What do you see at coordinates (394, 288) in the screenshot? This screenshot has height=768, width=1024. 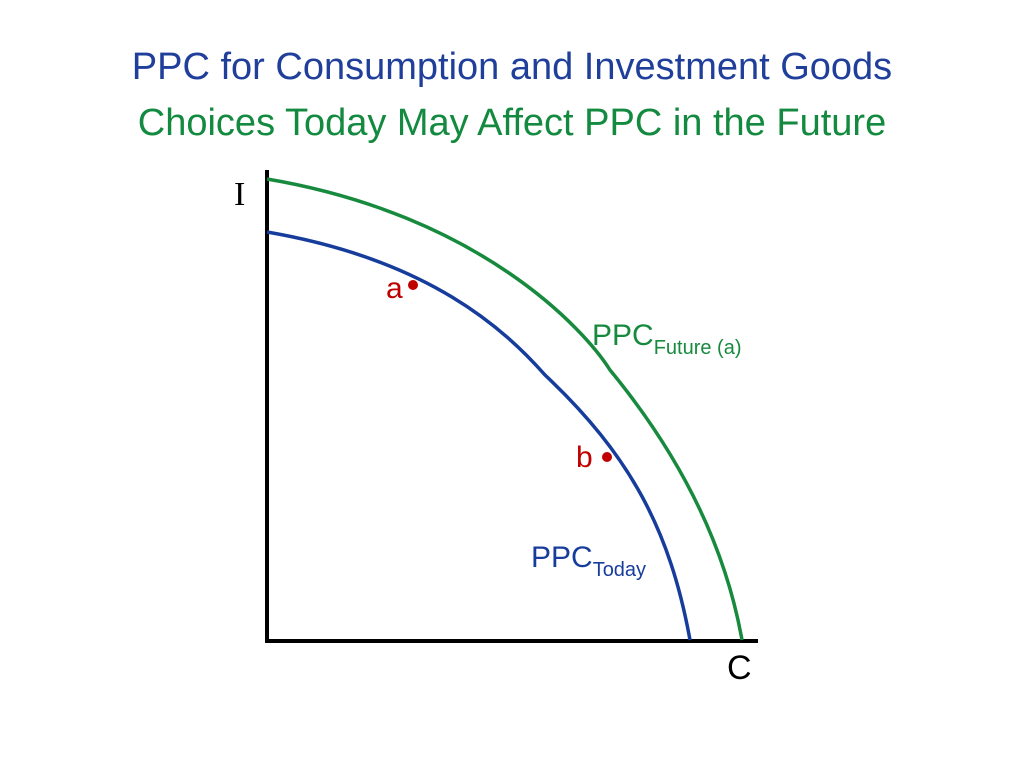 I see `point-a-label: a` at bounding box center [394, 288].